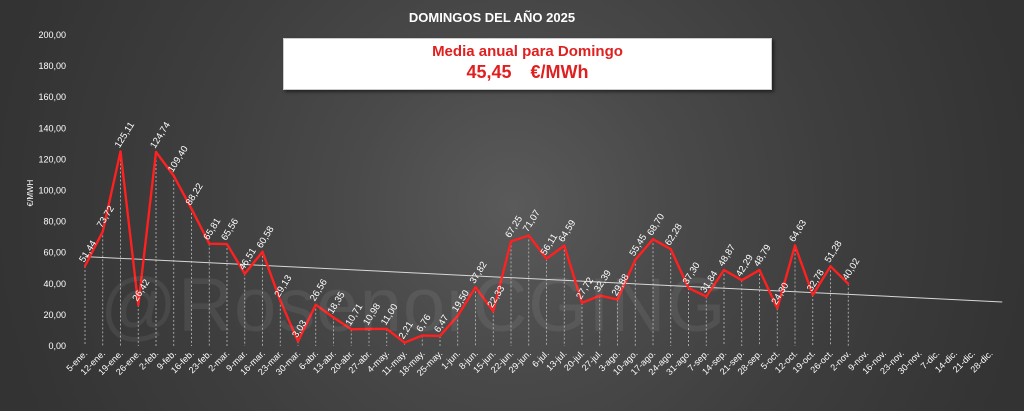  What do you see at coordinates (266, 237) in the screenshot?
I see `data-label: 60,58` at bounding box center [266, 237].